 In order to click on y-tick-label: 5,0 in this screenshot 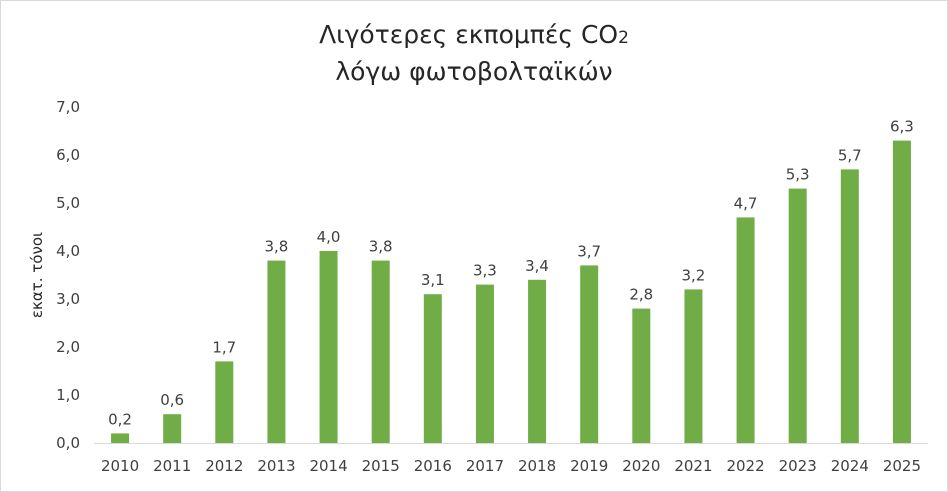, I will do `click(68, 203)`.